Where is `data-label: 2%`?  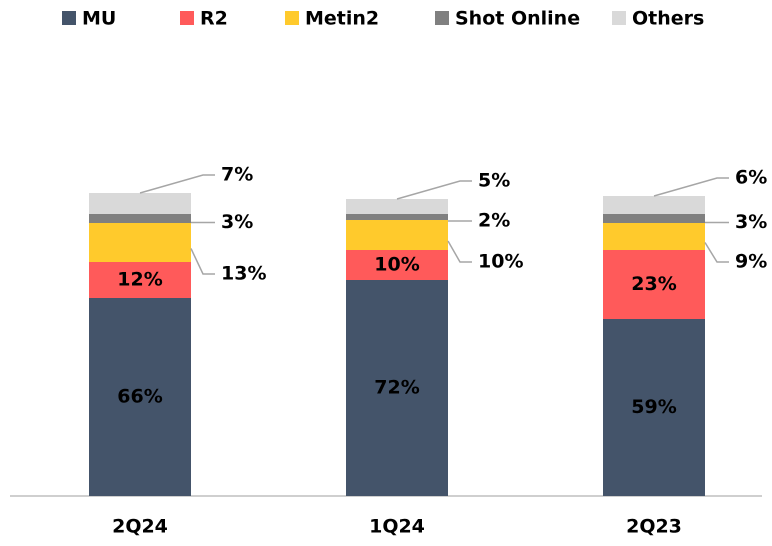
data-label: 2% is located at coordinates (494, 221).